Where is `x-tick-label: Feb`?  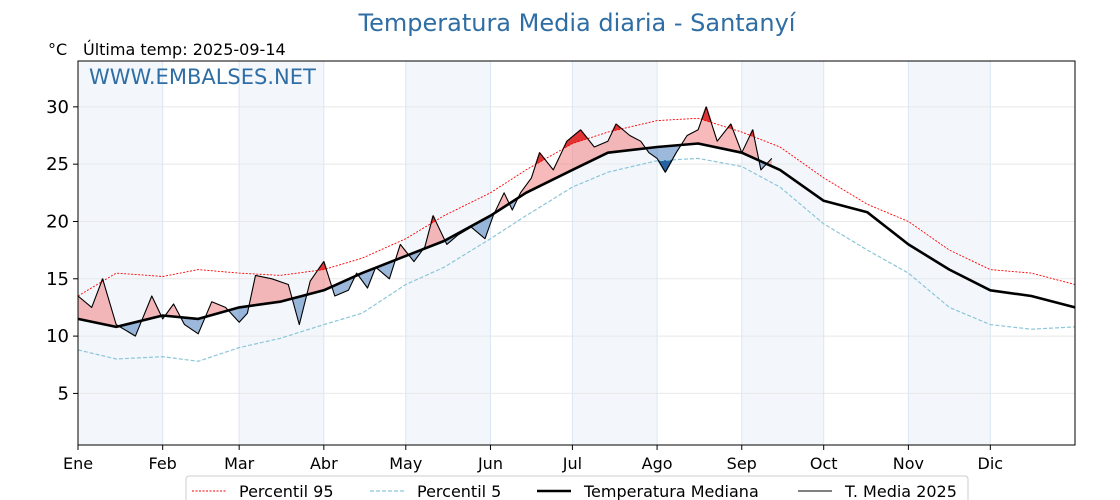
x-tick-label: Feb is located at coordinates (163, 463).